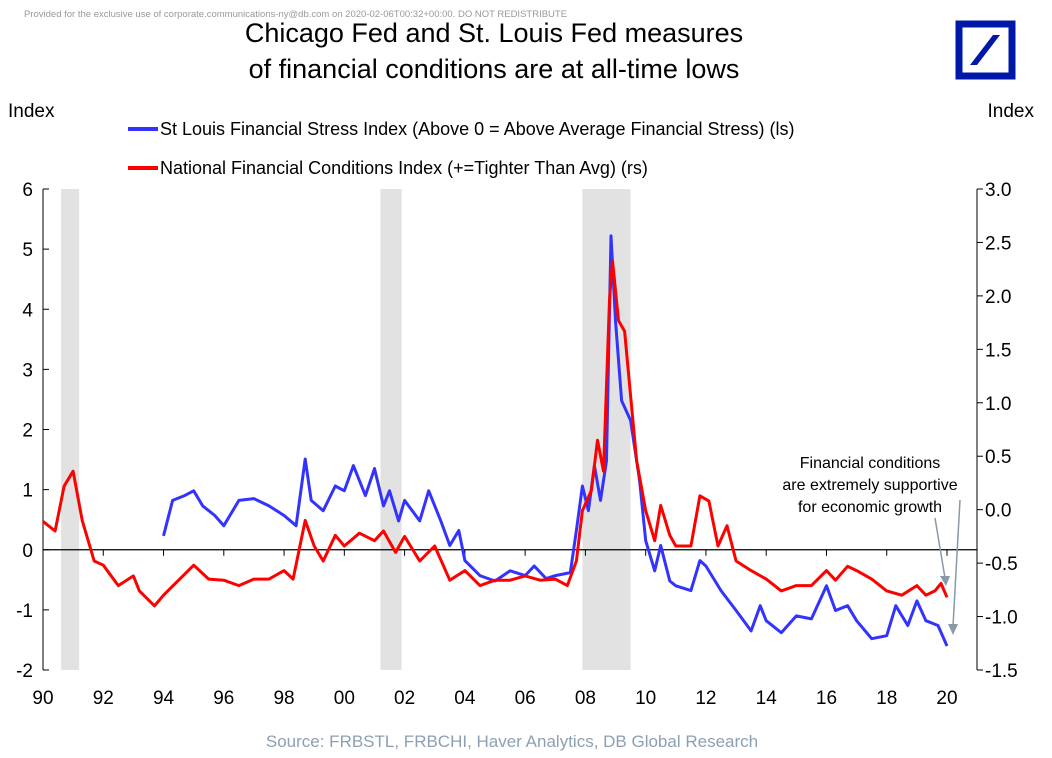  Describe the element at coordinates (1001, 564) in the screenshot. I see `right-tick-label: -0.5` at that location.